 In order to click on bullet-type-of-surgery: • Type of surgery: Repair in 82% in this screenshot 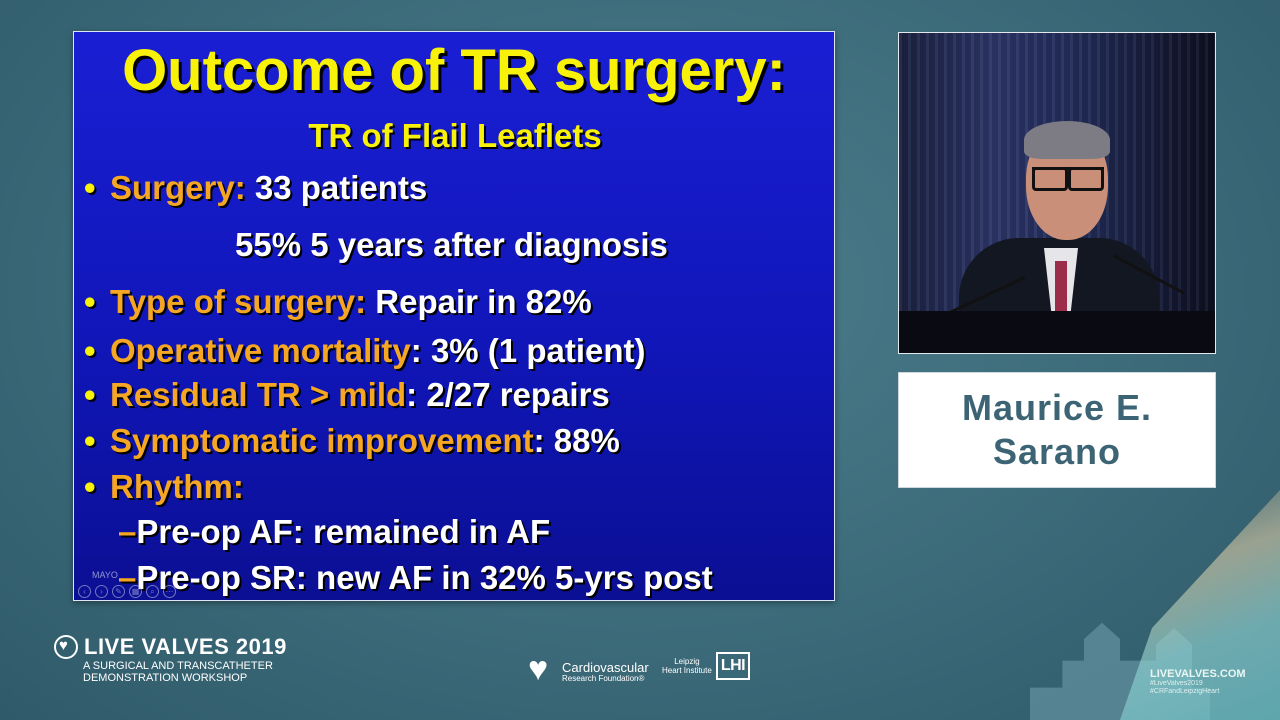, I will do `click(338, 302)`.